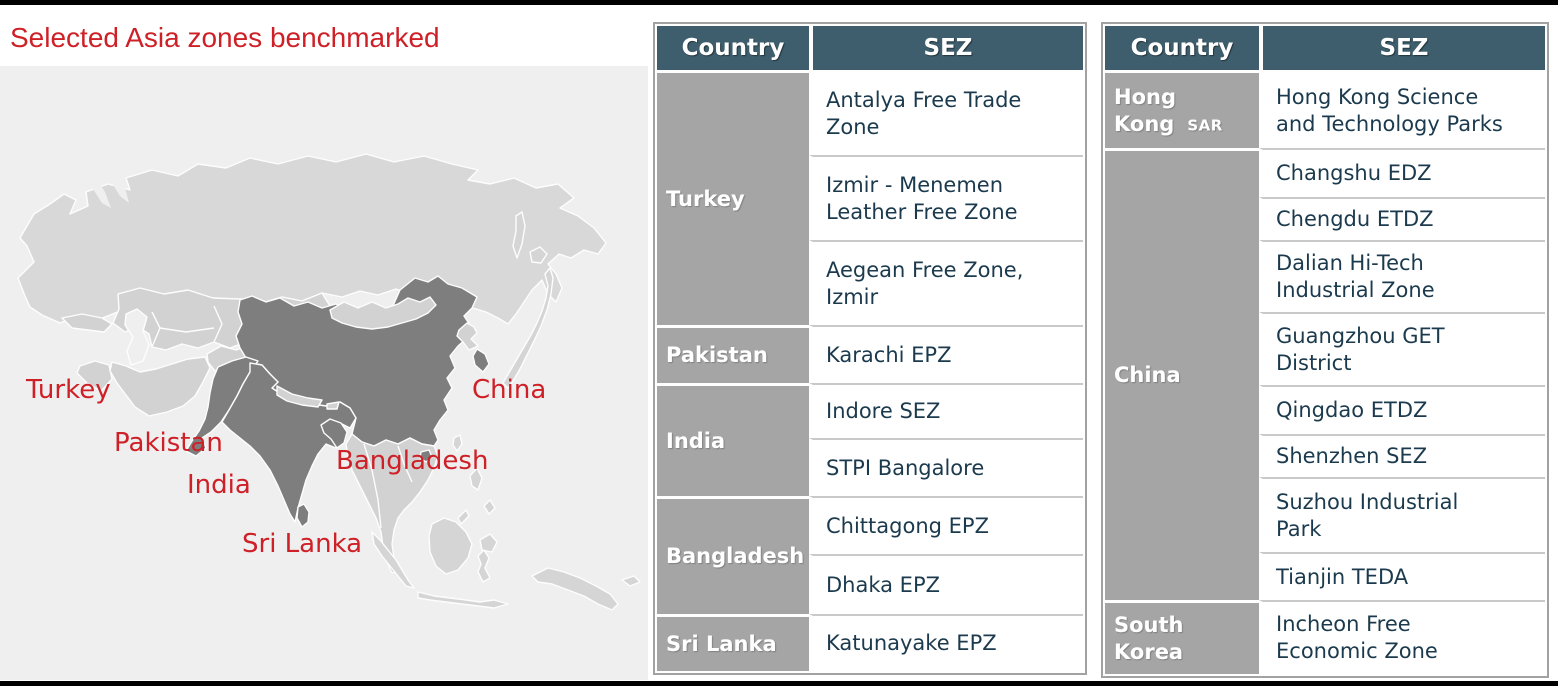  What do you see at coordinates (946, 112) in the screenshot?
I see `sez-cell: Antalya Free Trade Zone` at bounding box center [946, 112].